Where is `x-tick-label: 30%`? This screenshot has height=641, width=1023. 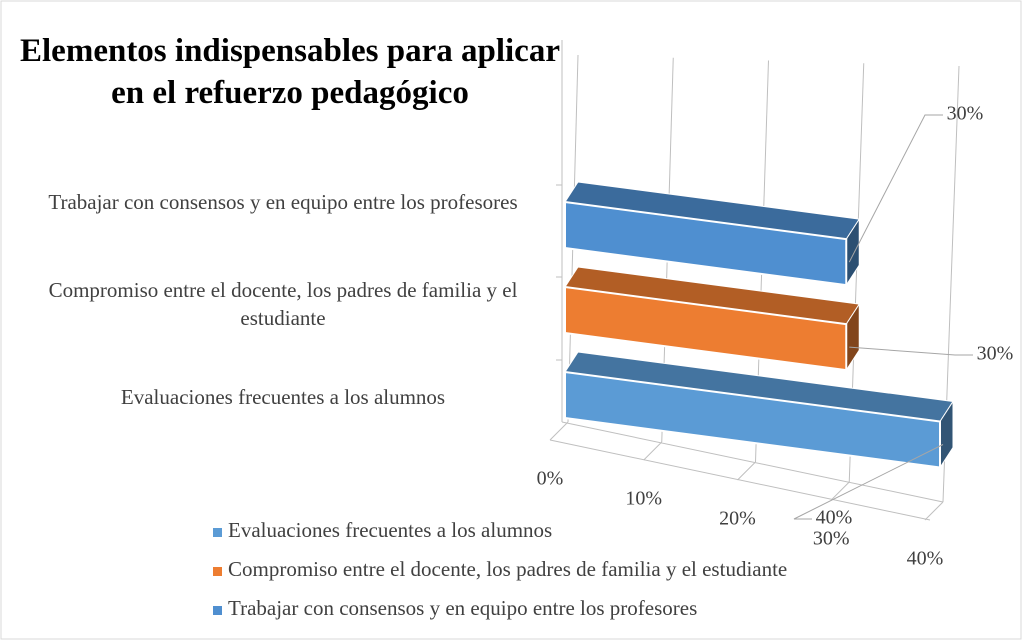 x-tick-label: 30% is located at coordinates (831, 539).